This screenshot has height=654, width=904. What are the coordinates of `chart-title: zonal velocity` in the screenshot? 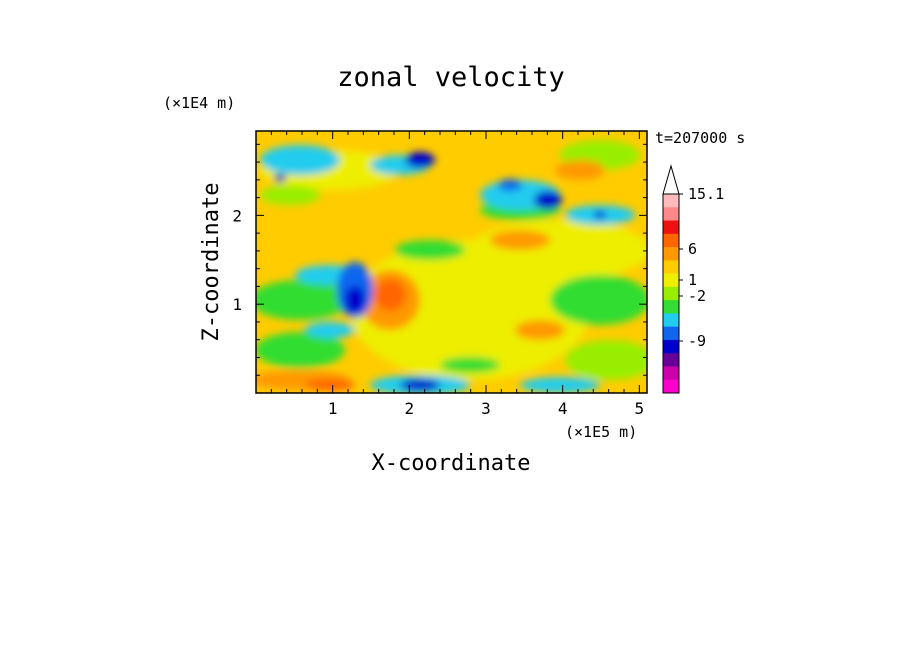 It's located at (451, 77).